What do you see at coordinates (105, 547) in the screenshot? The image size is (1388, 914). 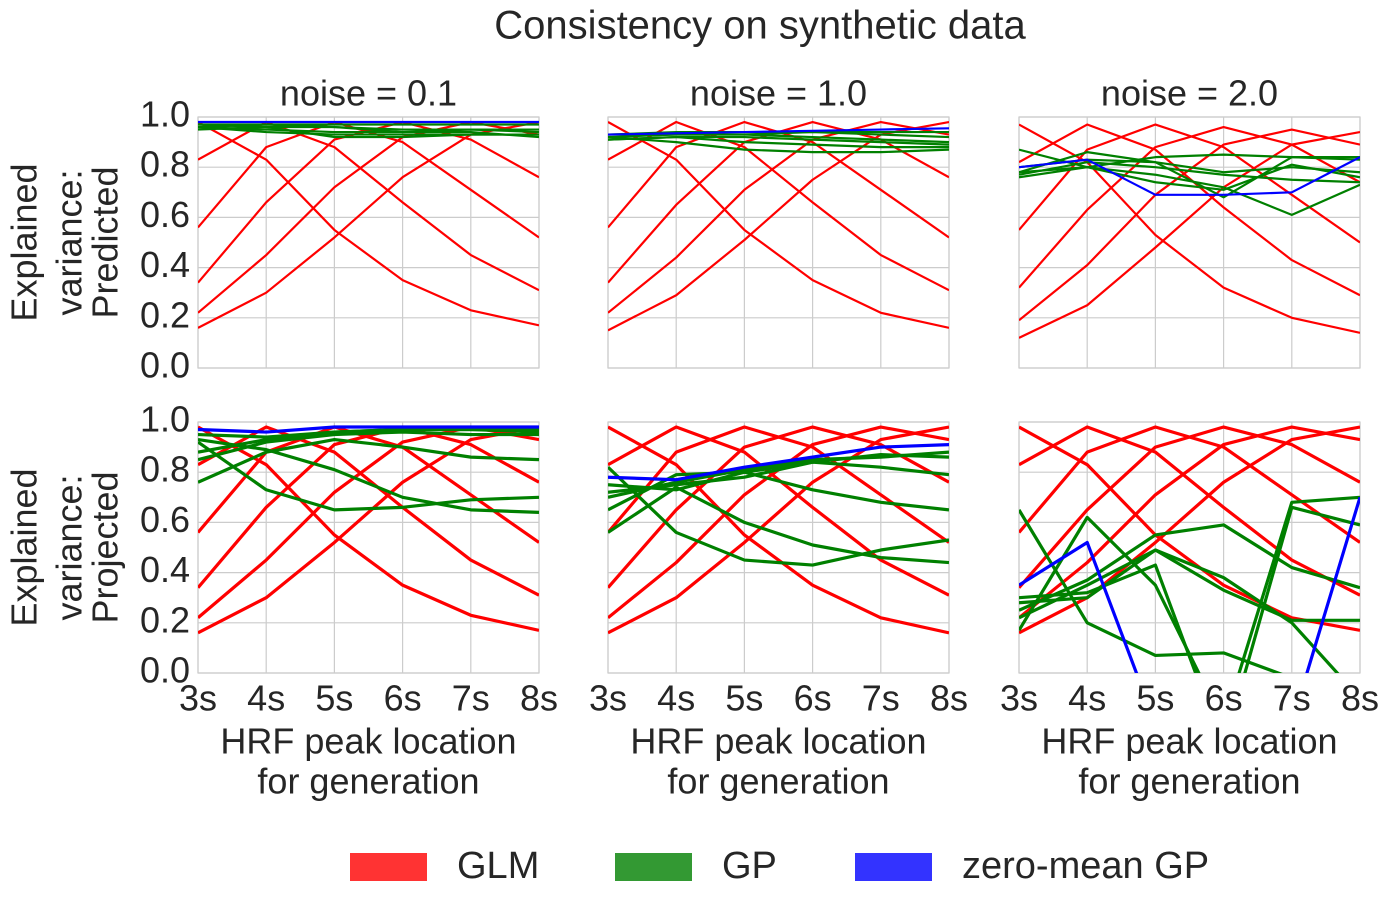 I see `y-axis-label: Projected` at bounding box center [105, 547].